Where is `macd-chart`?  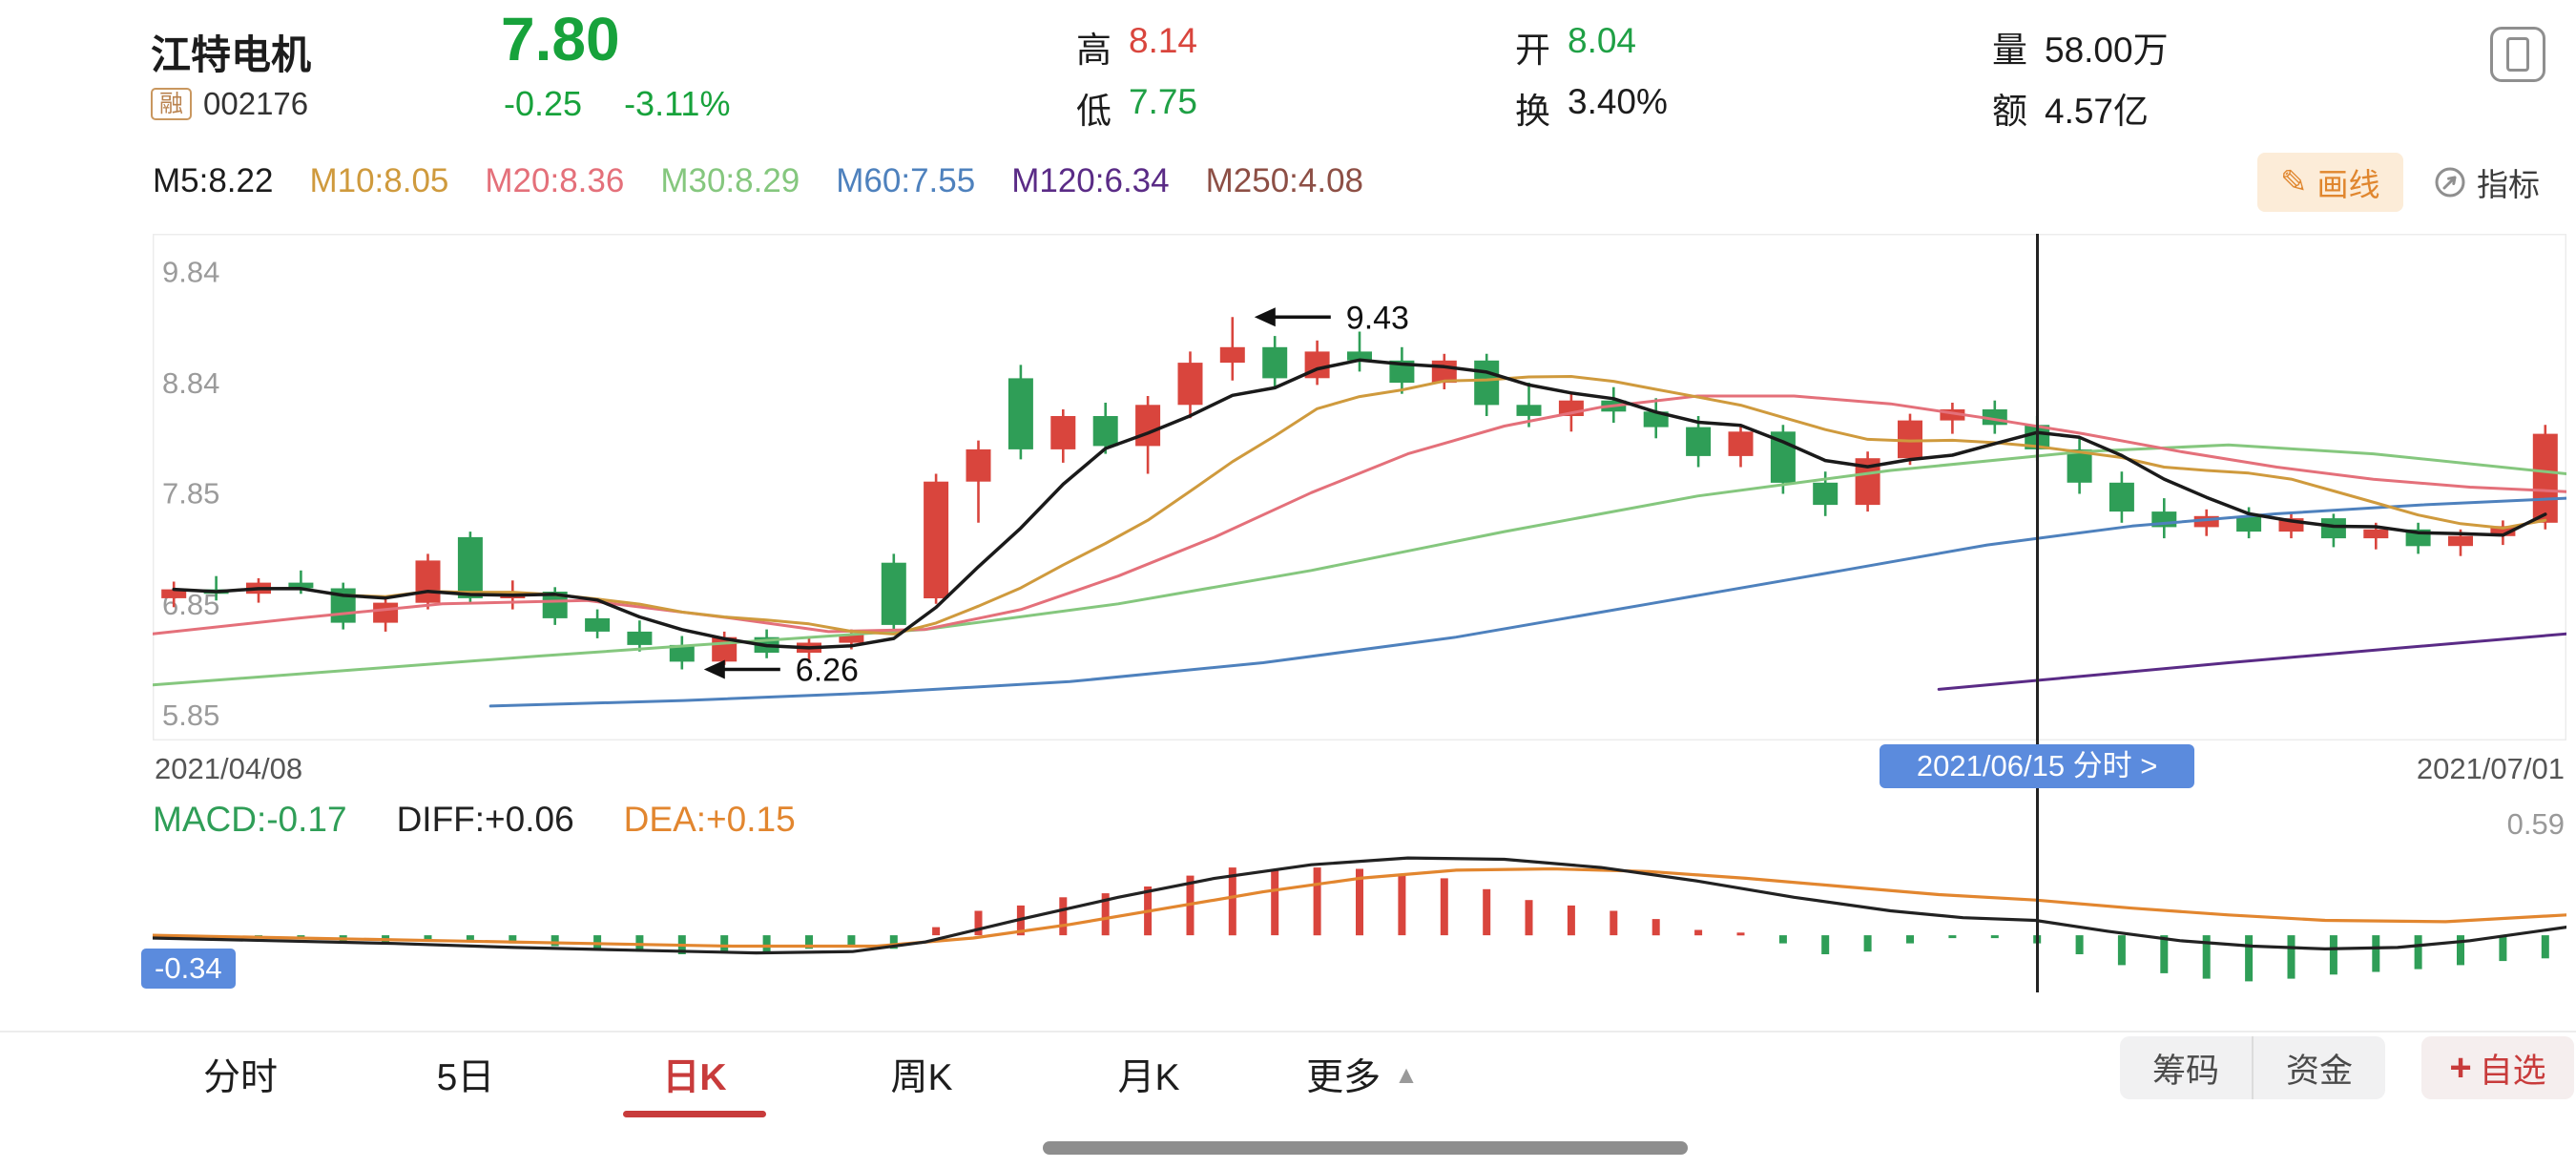
macd-chart is located at coordinates (1359, 920).